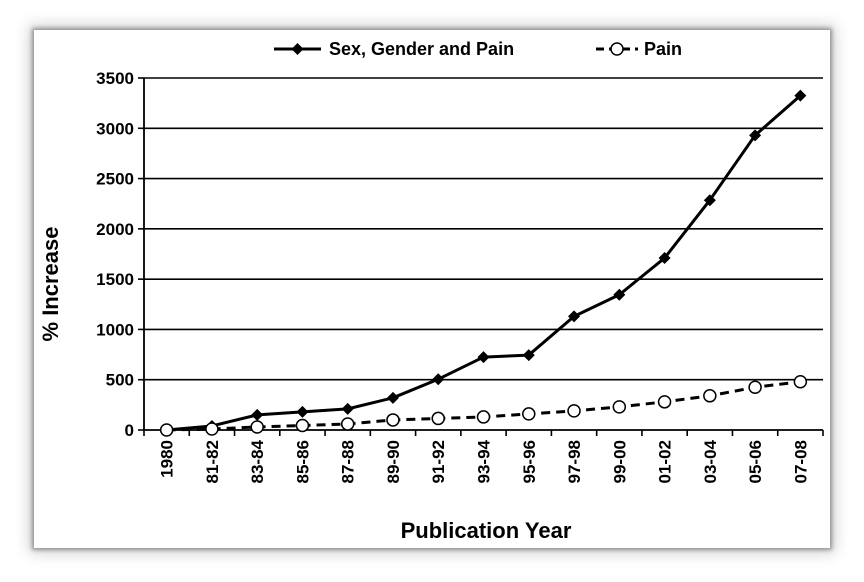 The image size is (864, 582). Describe the element at coordinates (115, 329) in the screenshot. I see `y-tick-label: 1000` at that location.